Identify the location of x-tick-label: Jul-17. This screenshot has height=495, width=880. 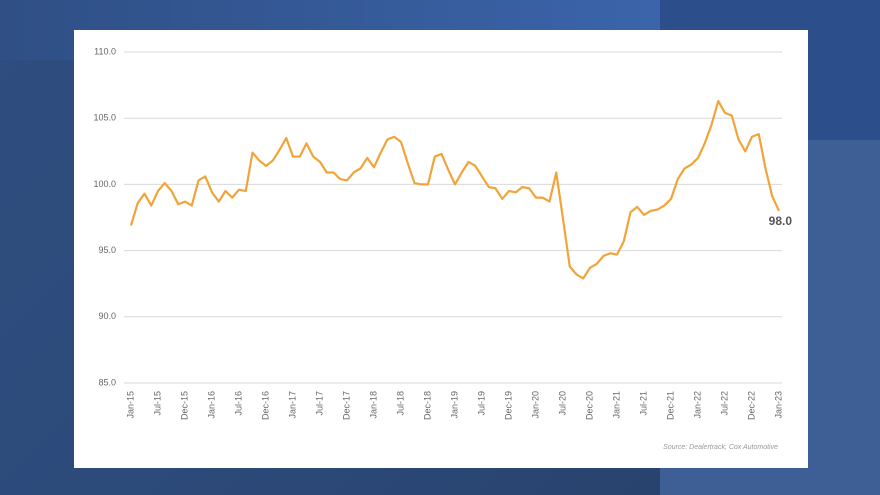
(319, 403).